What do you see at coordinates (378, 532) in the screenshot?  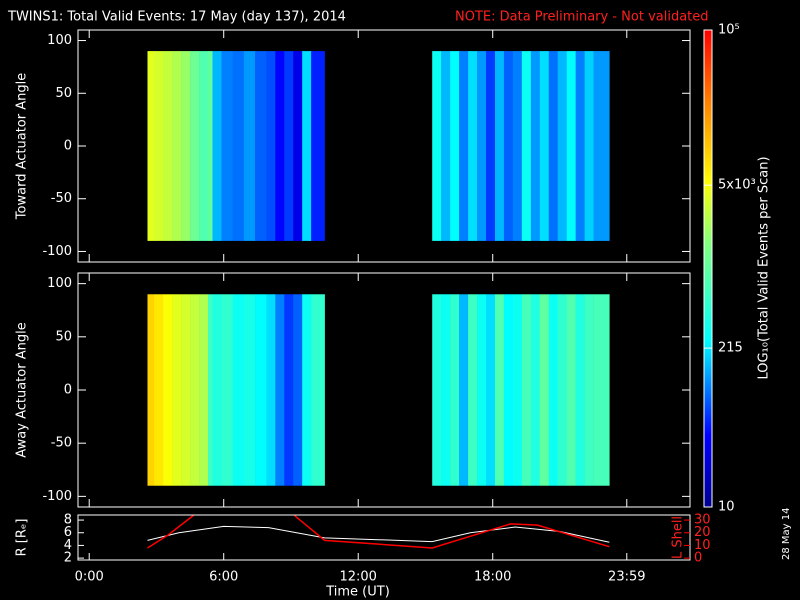 I see `orbit-lines` at bounding box center [378, 532].